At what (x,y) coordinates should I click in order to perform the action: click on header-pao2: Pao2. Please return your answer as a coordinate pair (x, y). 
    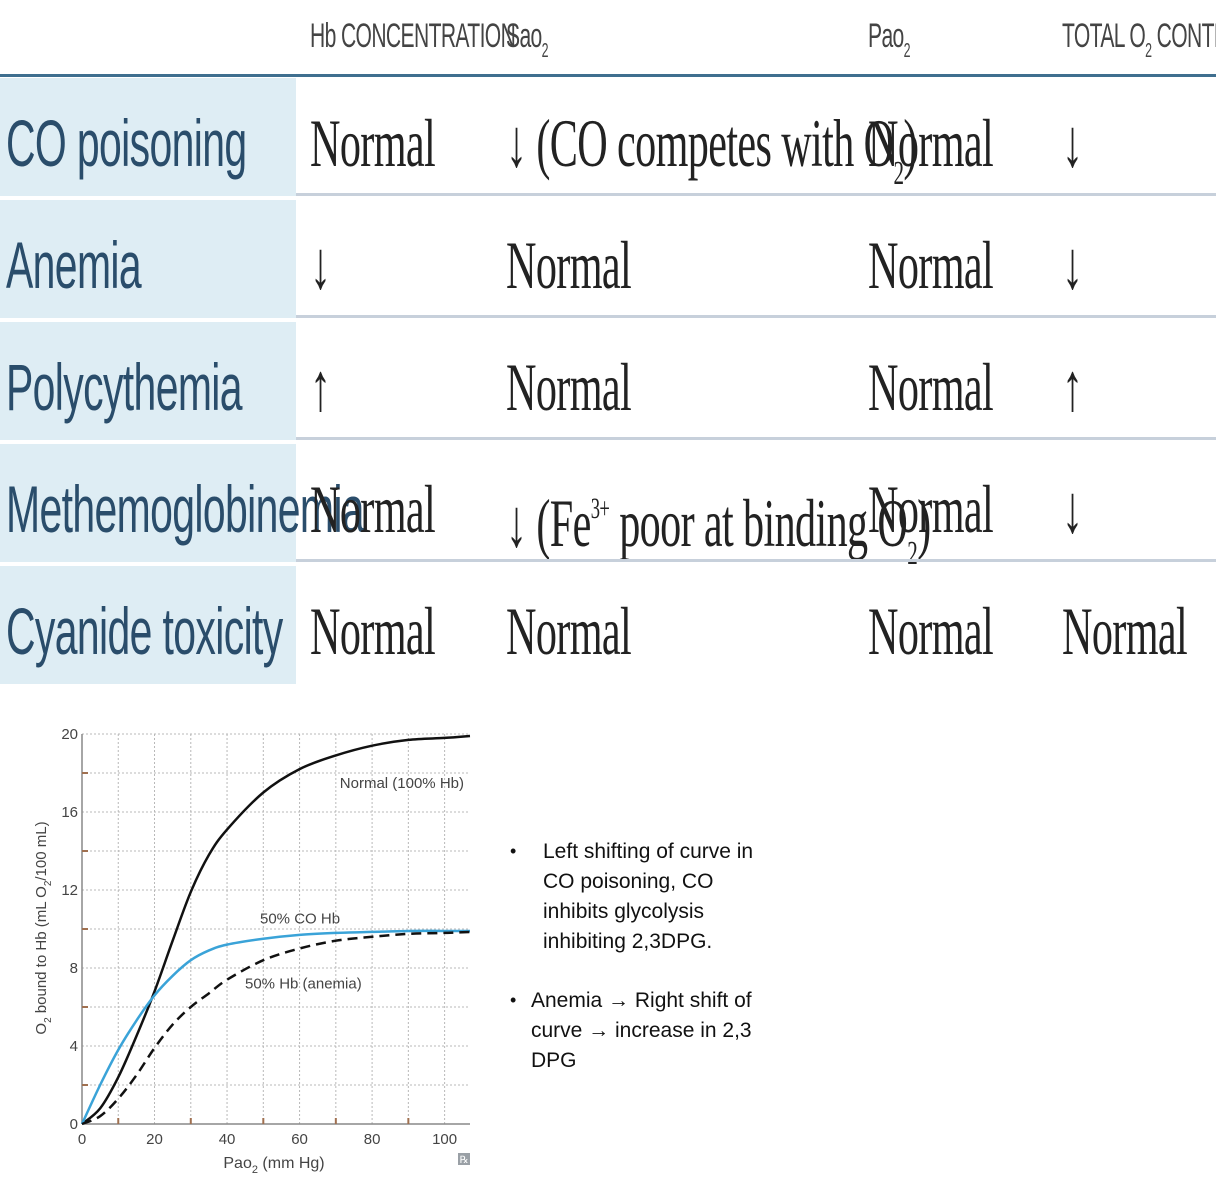
    Looking at the image, I should click on (889, 39).